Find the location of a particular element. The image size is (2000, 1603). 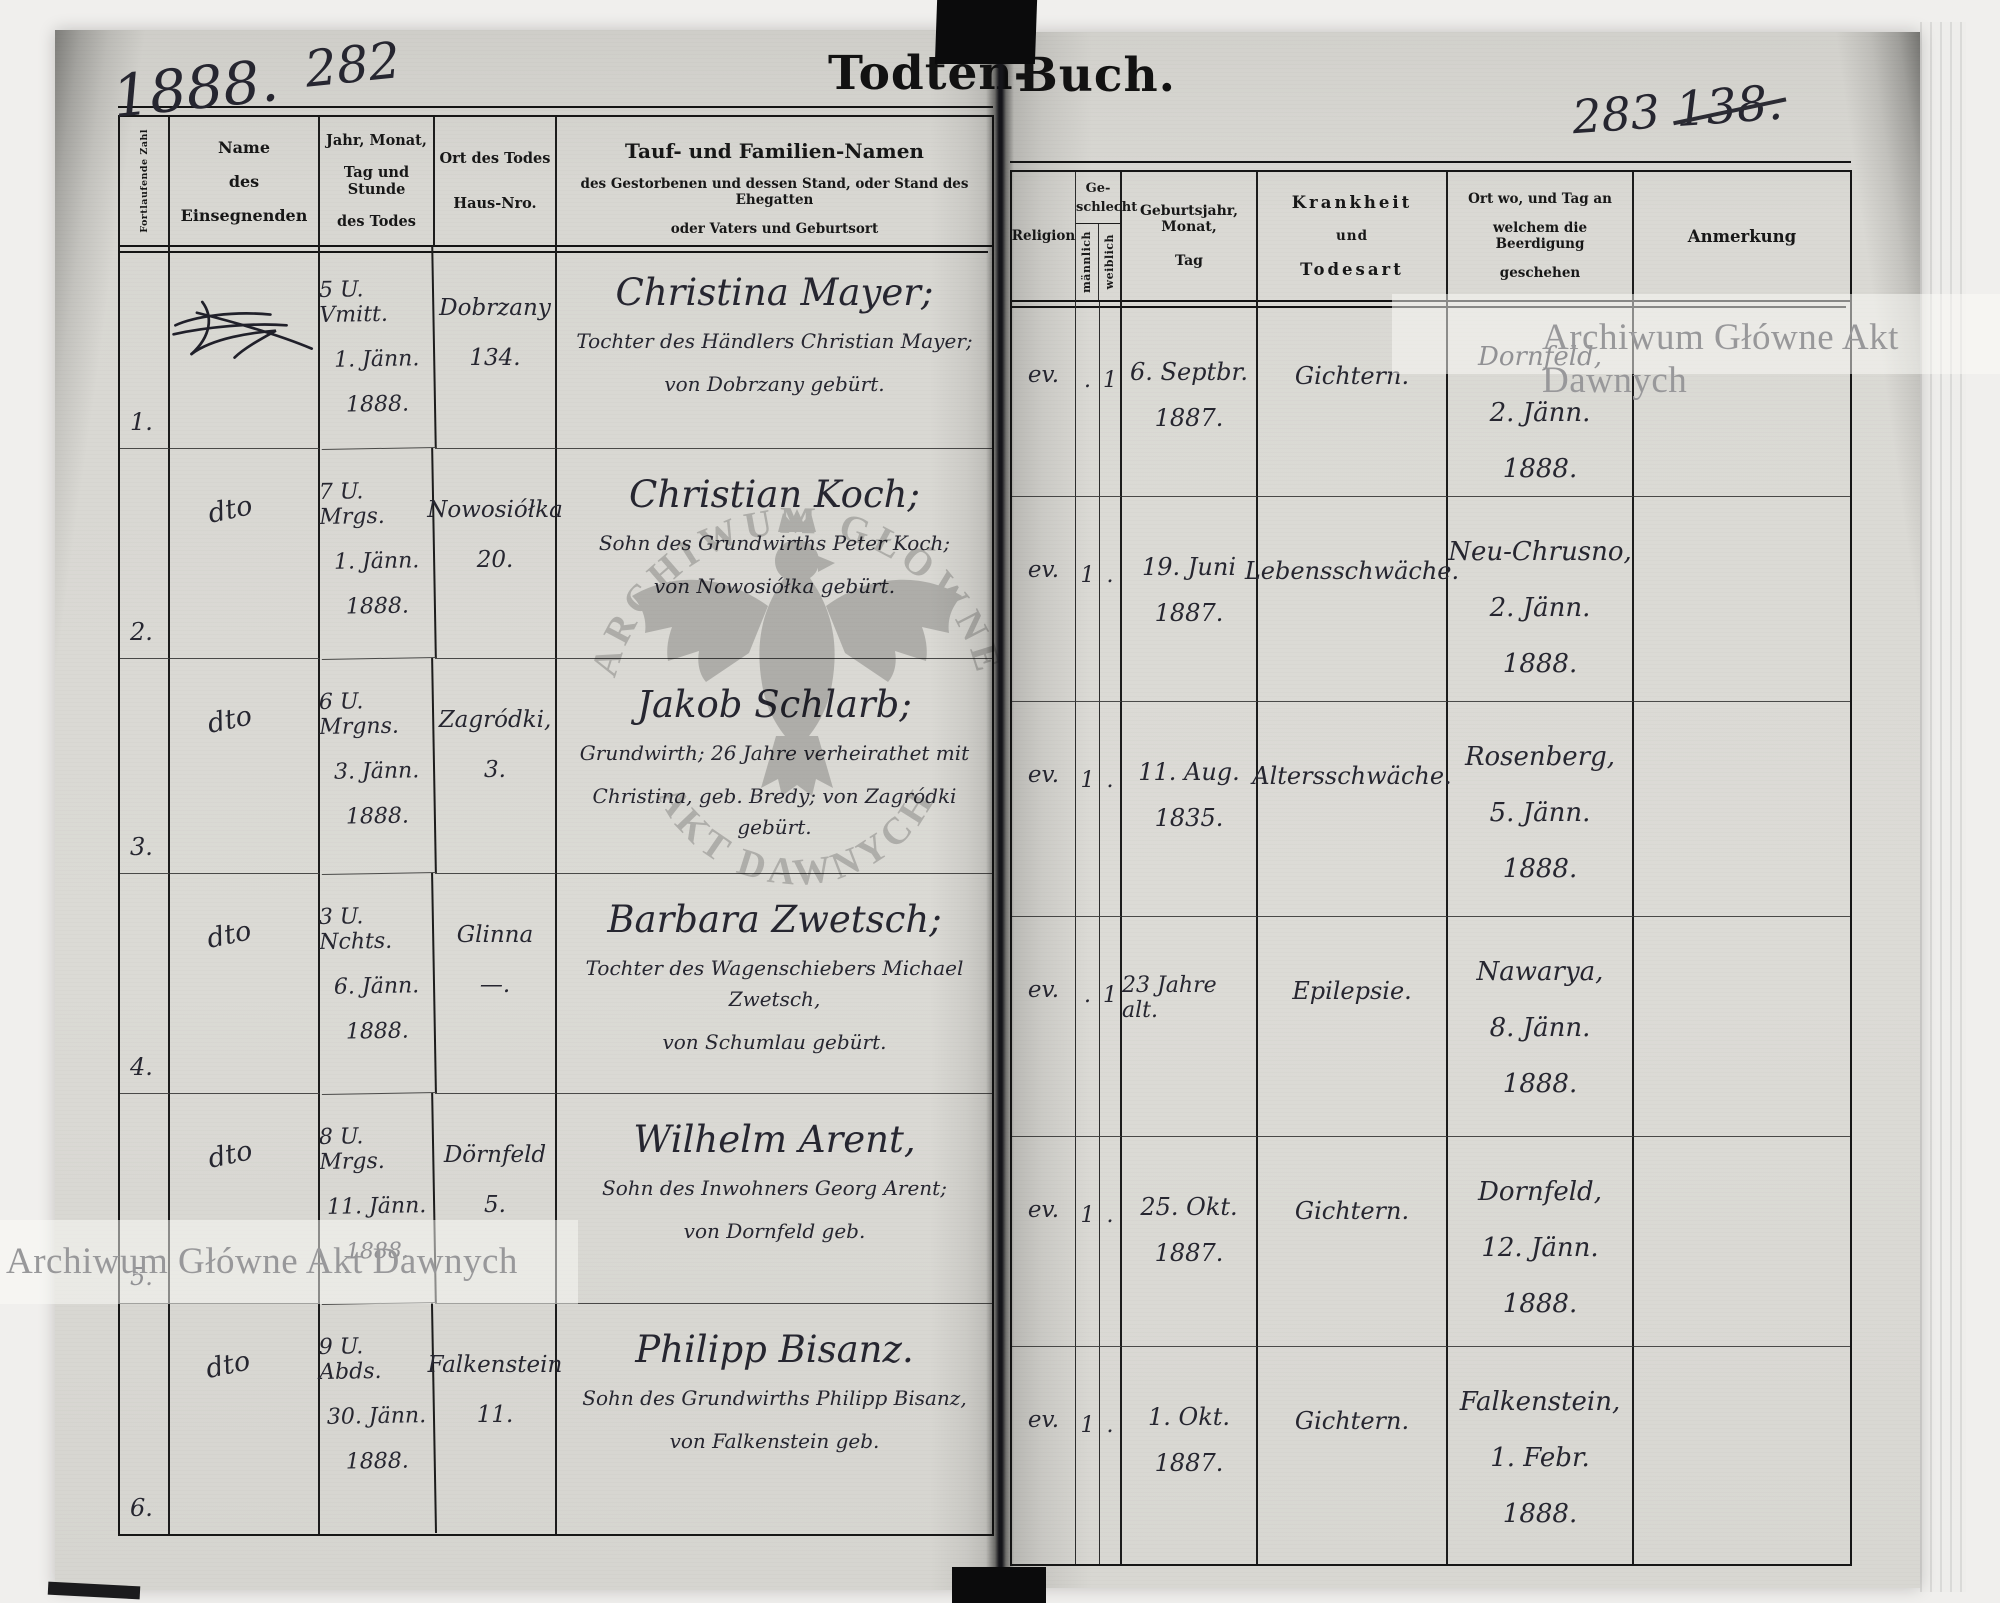

deceased-detail: Sohn des Grundwirths Philipp Bisanz, is located at coordinates (774, 1398).